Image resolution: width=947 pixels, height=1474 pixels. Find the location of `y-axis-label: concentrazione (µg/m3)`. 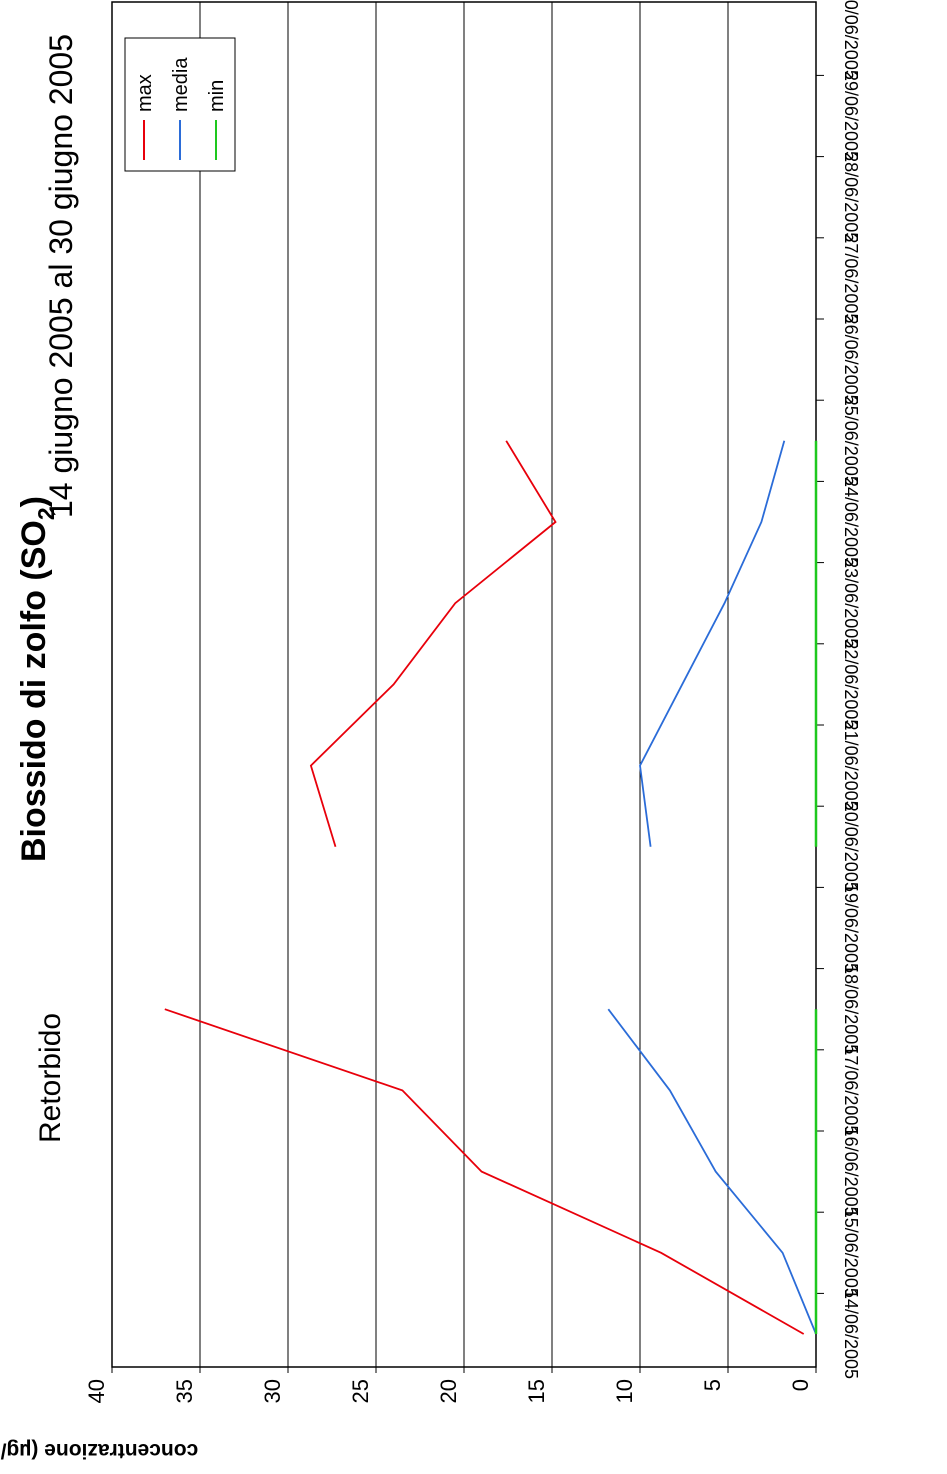

y-axis-label: concentrazione (µg/m3) is located at coordinates (99, 1451).